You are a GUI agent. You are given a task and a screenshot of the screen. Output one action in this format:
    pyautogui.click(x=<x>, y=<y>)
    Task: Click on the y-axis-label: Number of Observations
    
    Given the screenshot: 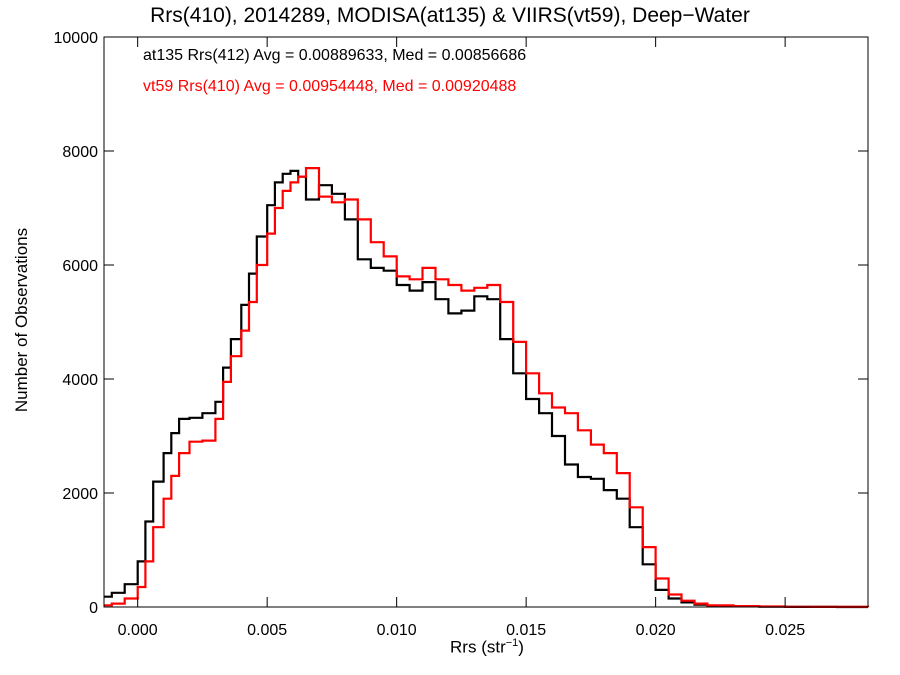 What is the action you would take?
    pyautogui.click(x=21, y=320)
    